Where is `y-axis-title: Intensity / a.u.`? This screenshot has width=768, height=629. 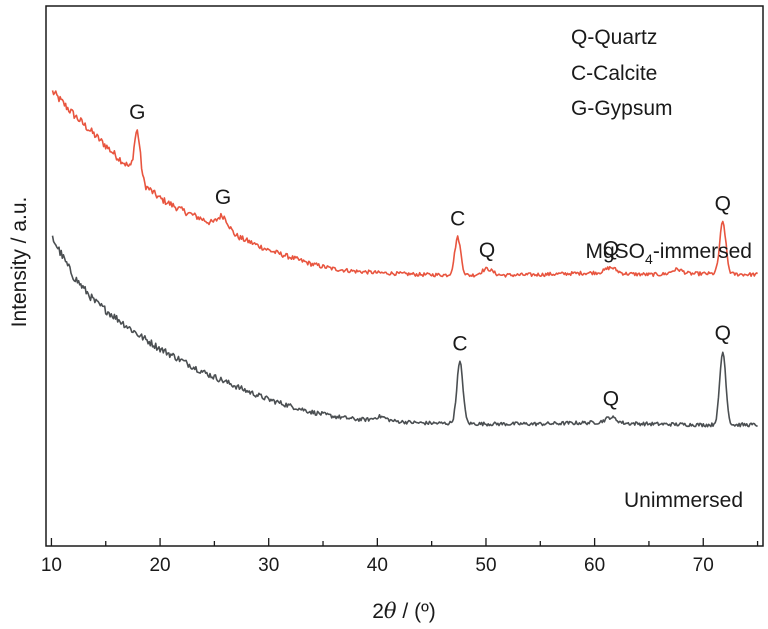 y-axis-title: Intensity / a.u. is located at coordinates (19, 262).